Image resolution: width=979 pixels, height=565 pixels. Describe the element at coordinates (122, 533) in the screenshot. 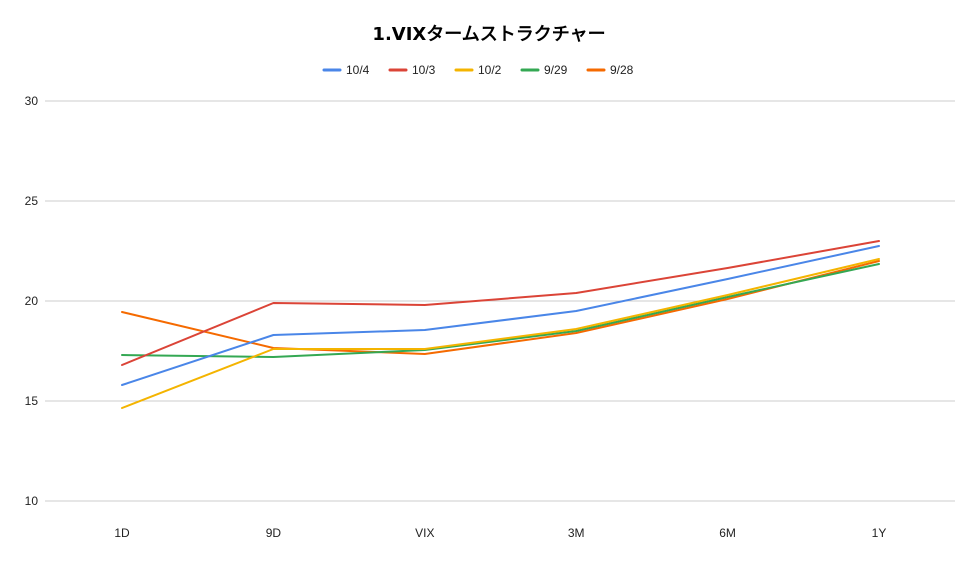

I see `x-tick-label: 1D` at that location.